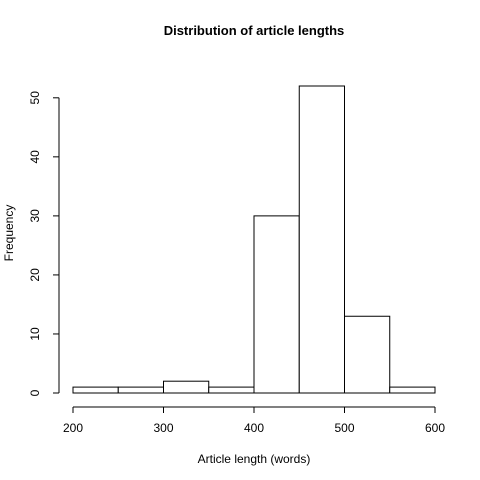 The height and width of the screenshot is (480, 480). I want to click on x-tick-label-300: 300, so click(163, 428).